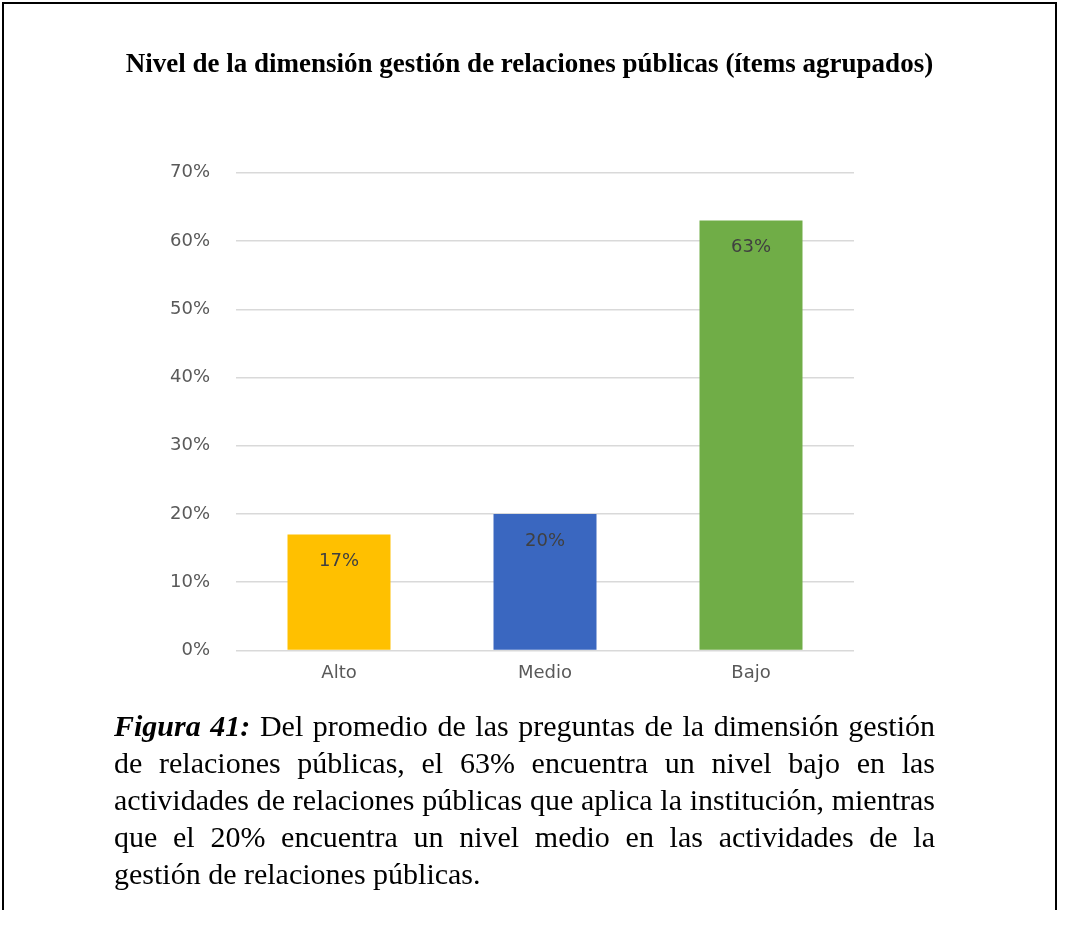 The image size is (1067, 926). Describe the element at coordinates (529, 63) in the screenshot. I see `chart-title: Nivel de la dimensión gestión de relaciones públicas (ítems agrupados)` at that location.